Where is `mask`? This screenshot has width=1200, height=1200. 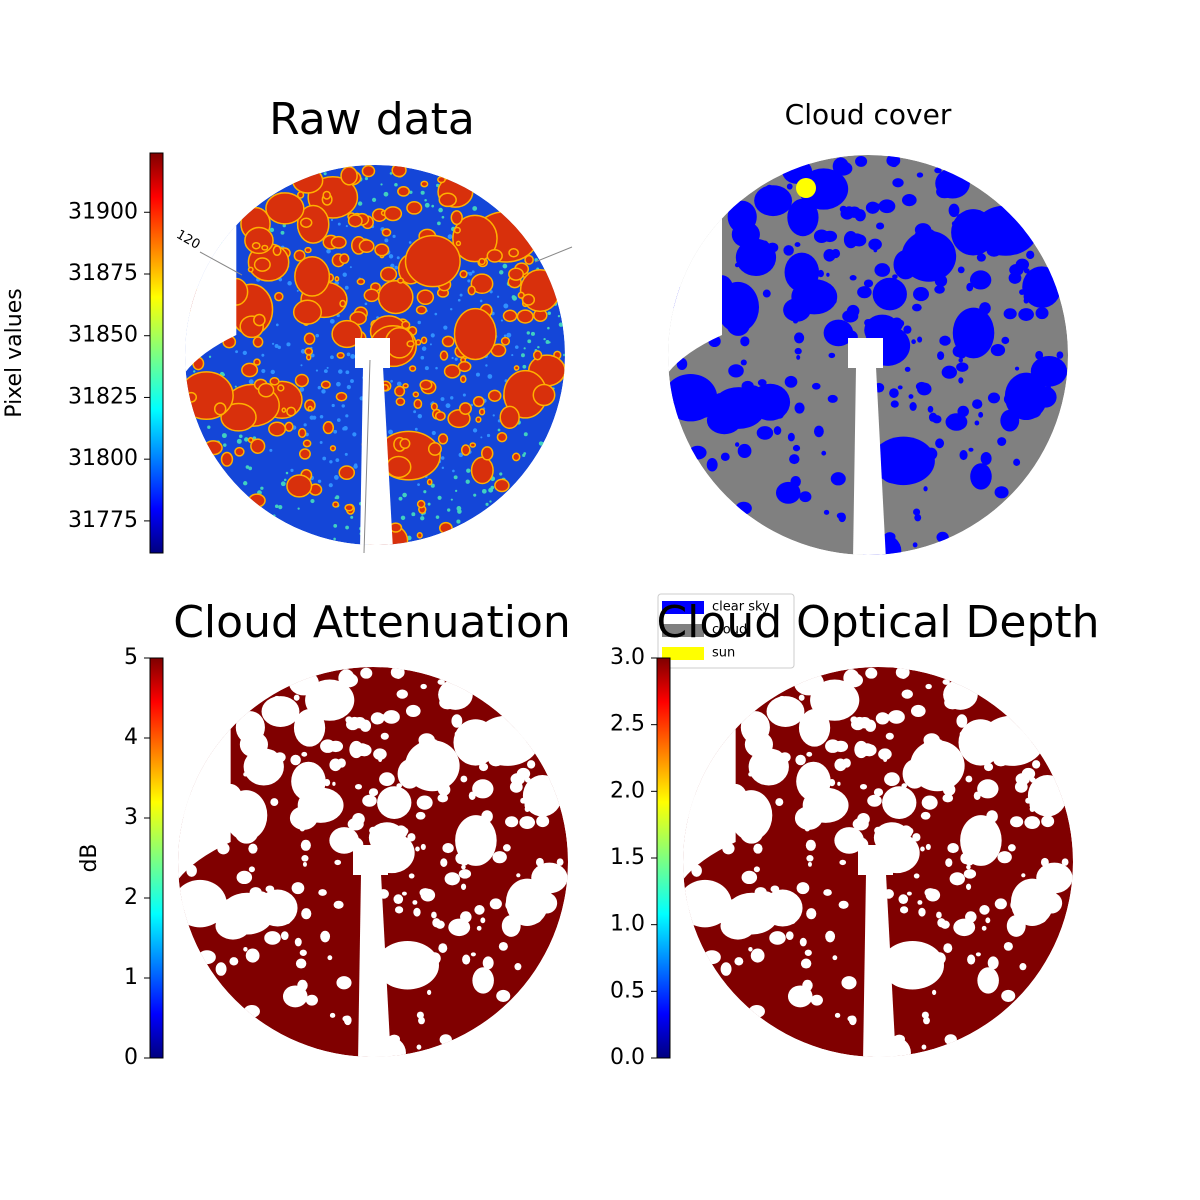
mask is located at coordinates (374, 965).